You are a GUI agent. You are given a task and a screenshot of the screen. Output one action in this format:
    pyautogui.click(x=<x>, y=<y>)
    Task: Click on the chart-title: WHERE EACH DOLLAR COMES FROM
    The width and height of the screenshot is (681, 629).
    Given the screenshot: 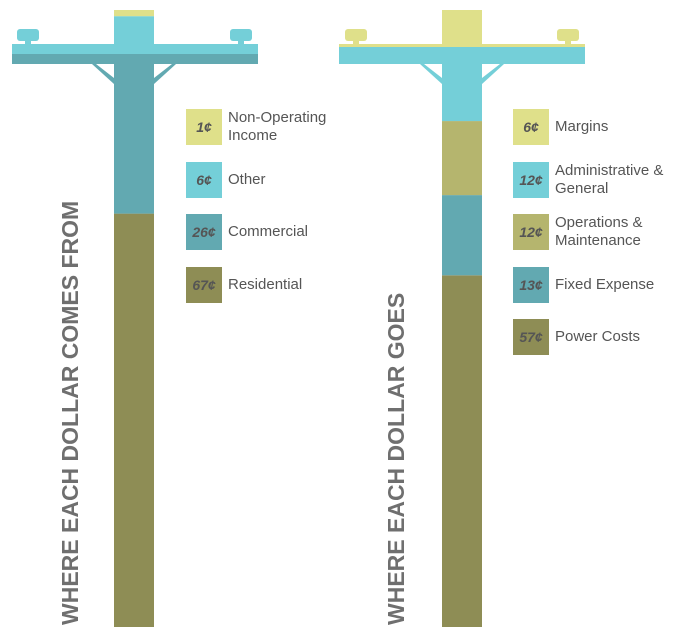 What is the action you would take?
    pyautogui.click(x=70, y=413)
    